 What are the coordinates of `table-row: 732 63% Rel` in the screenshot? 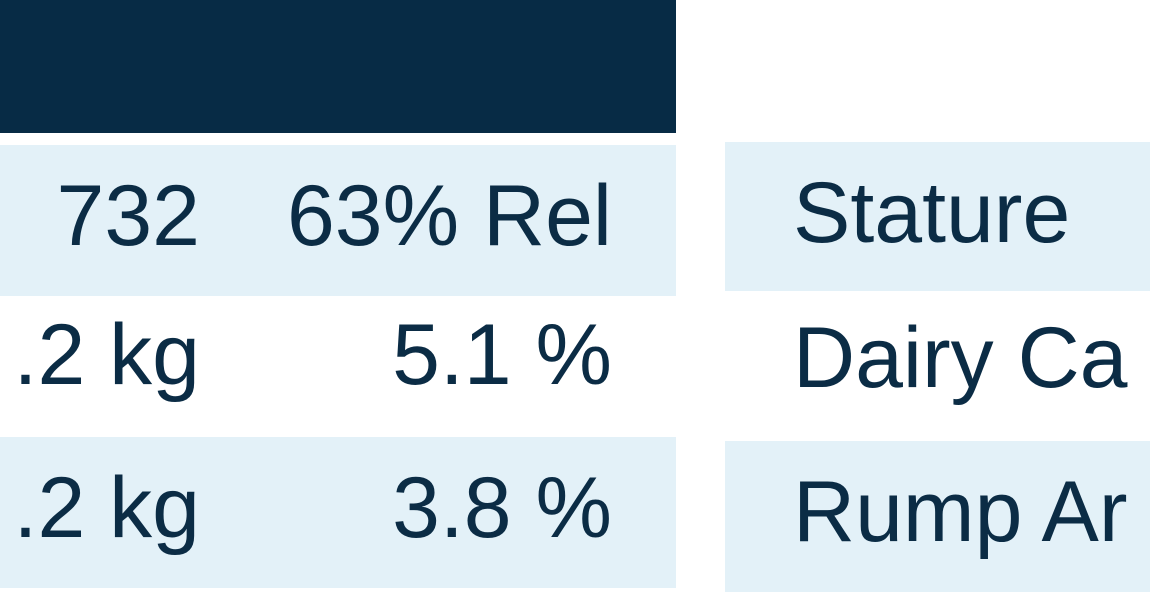 It's located at (338, 220).